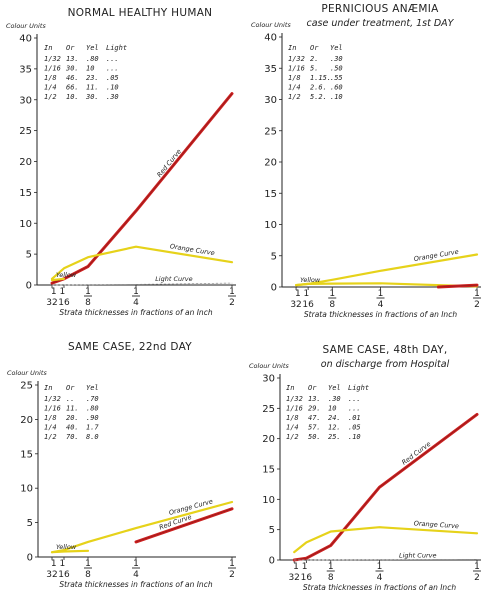  What do you see at coordinates (314, 59) in the screenshot?
I see `table-cell: 2.` at bounding box center [314, 59].